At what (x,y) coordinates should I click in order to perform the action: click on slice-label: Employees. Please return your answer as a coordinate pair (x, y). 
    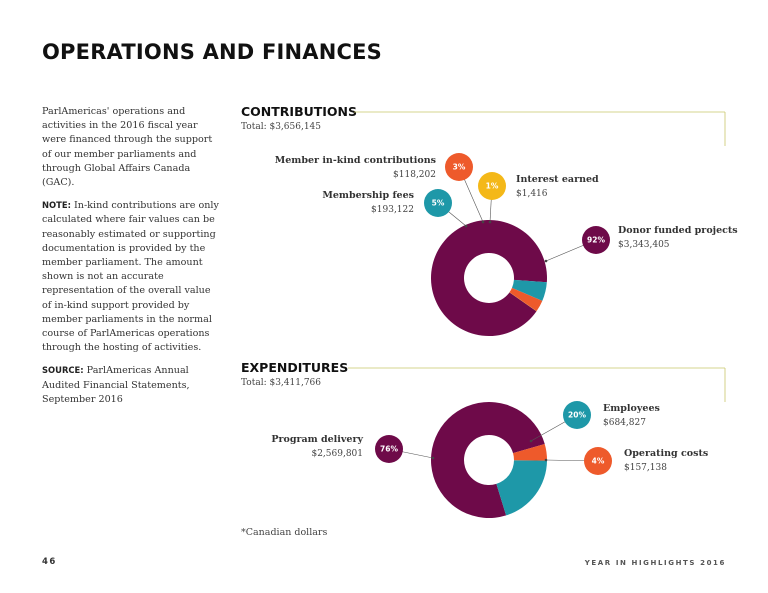
    Looking at the image, I should click on (631, 408).